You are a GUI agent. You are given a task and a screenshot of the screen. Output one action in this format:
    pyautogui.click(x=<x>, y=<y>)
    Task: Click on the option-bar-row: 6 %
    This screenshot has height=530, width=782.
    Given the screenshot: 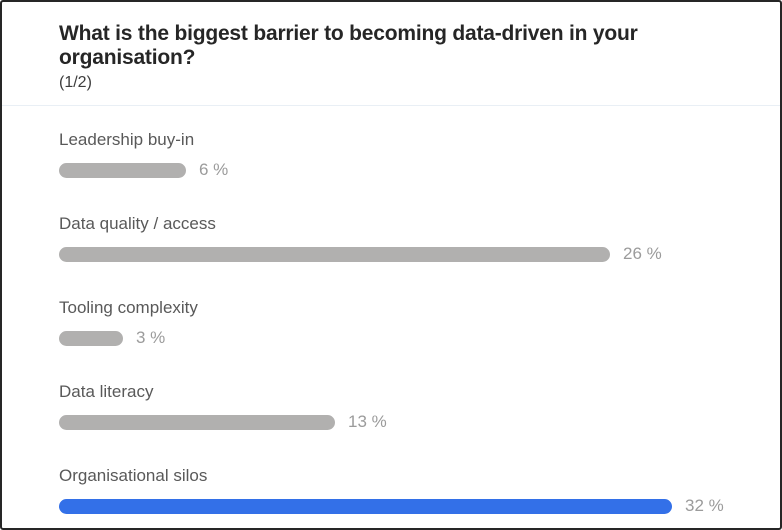 What is the action you would take?
    pyautogui.click(x=391, y=170)
    